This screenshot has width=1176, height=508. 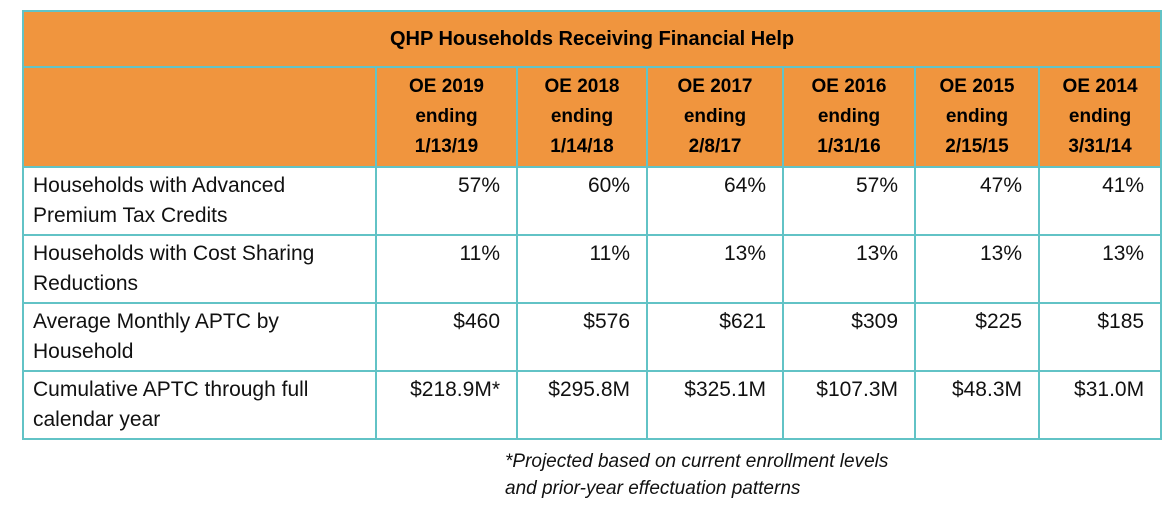 I want to click on column-header-oe2018: OE 2018 ending 1/14/18, so click(x=582, y=117).